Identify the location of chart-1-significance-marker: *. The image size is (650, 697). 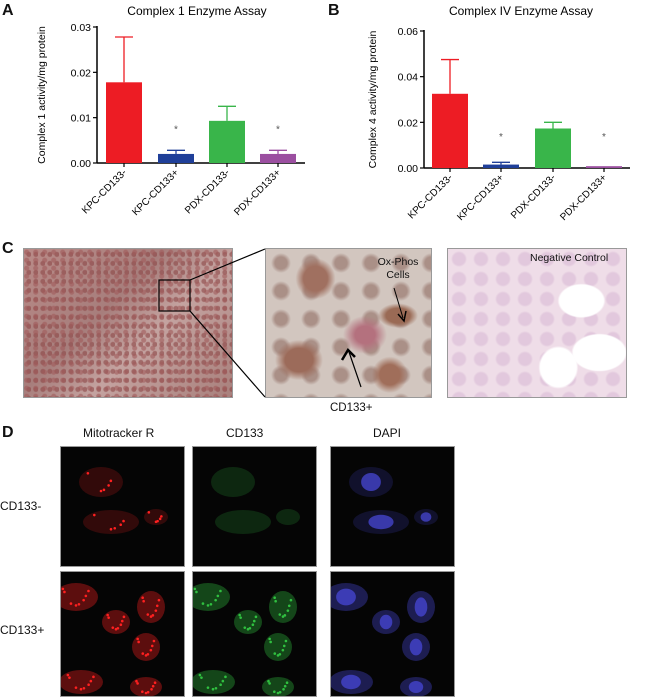
(278, 129).